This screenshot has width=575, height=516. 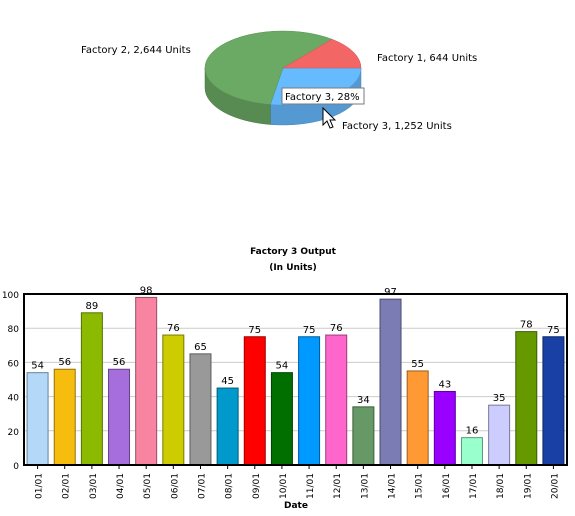 I want to click on bar-value-label: 98, so click(x=146, y=290).